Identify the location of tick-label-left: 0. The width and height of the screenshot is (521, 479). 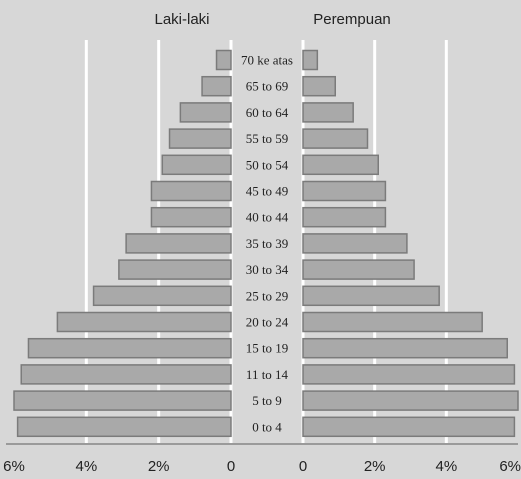
(231, 466).